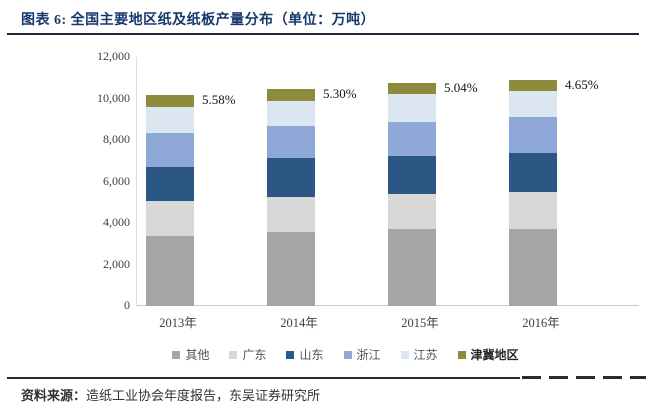 This screenshot has height=413, width=657. I want to click on y-axis-line, so click(136, 181).